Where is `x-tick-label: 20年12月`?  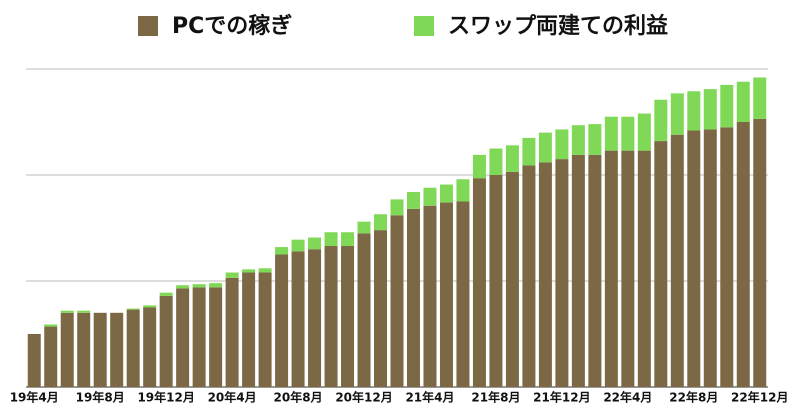
x-tick-label: 20年12月 is located at coordinates (363, 397).